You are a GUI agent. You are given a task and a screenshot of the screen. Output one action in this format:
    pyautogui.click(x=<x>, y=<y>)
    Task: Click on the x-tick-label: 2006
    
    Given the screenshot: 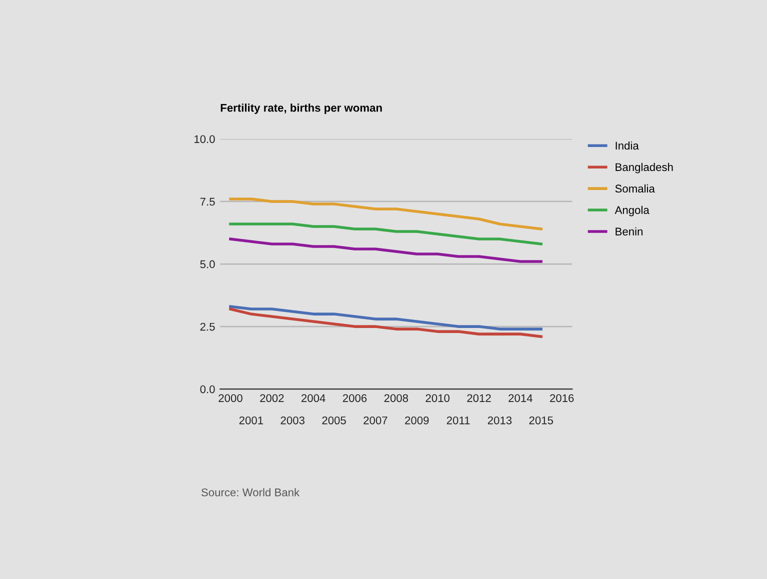 What is the action you would take?
    pyautogui.click(x=354, y=398)
    